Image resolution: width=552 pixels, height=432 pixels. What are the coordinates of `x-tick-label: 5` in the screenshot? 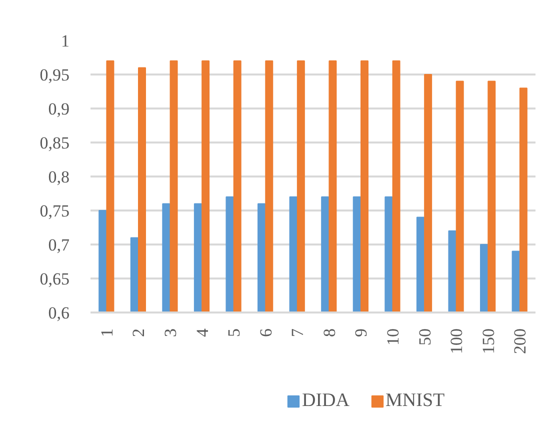 It's located at (234, 332).